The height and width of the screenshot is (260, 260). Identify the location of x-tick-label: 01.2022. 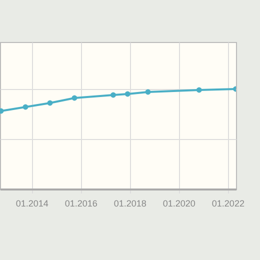
(228, 203).